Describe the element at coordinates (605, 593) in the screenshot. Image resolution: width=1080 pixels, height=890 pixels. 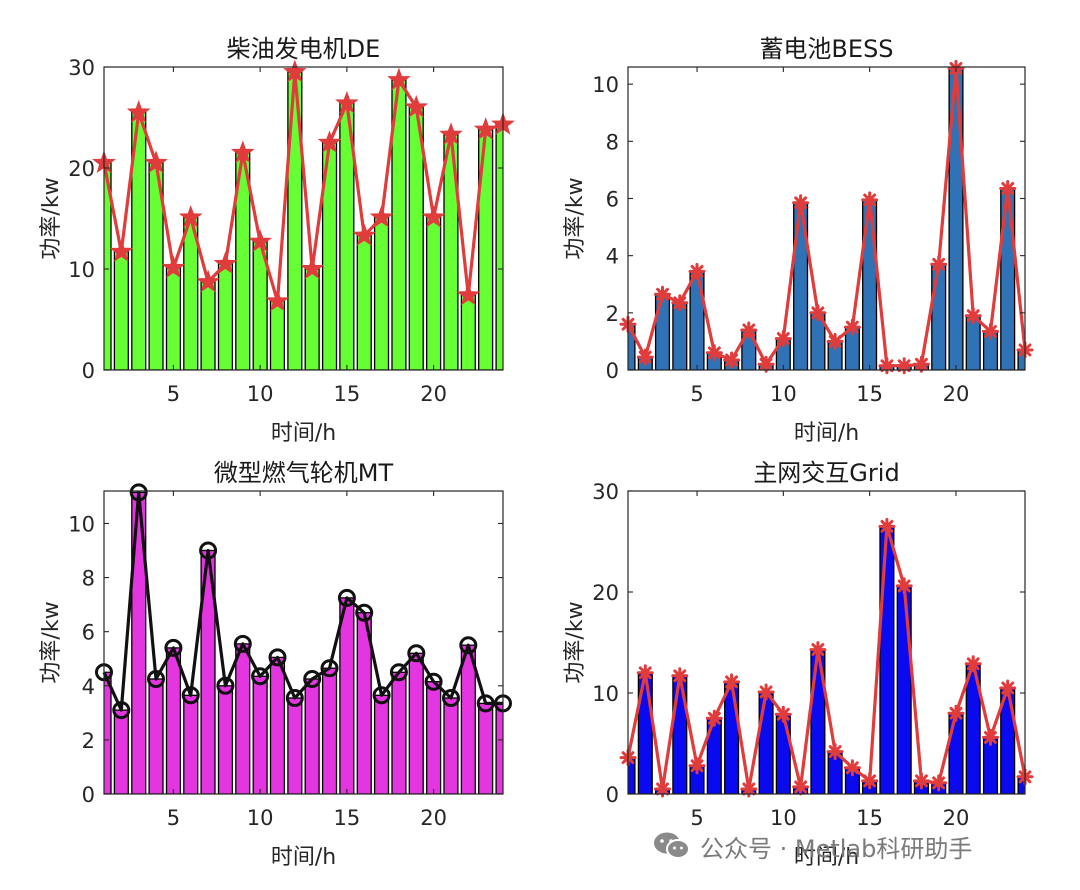
I see `y-tick-label: 20` at that location.